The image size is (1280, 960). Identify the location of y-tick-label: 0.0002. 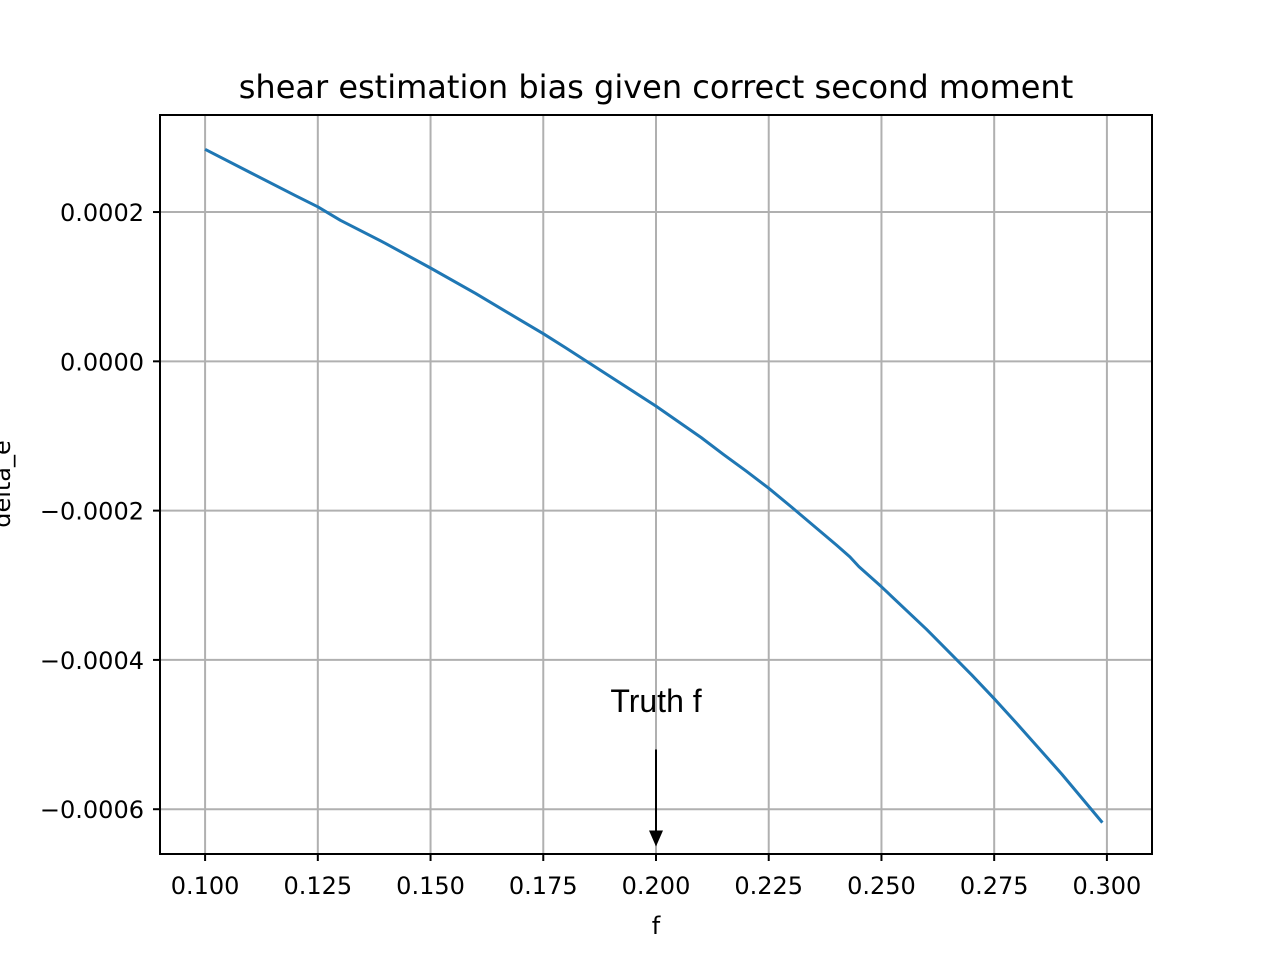
(102, 213).